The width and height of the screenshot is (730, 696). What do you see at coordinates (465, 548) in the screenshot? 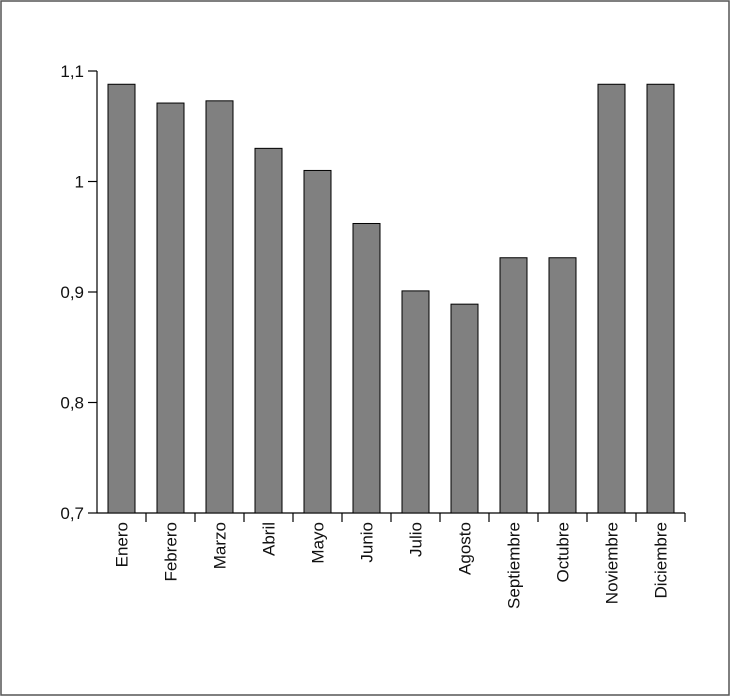
I see `x-tick-label: Agosto` at bounding box center [465, 548].